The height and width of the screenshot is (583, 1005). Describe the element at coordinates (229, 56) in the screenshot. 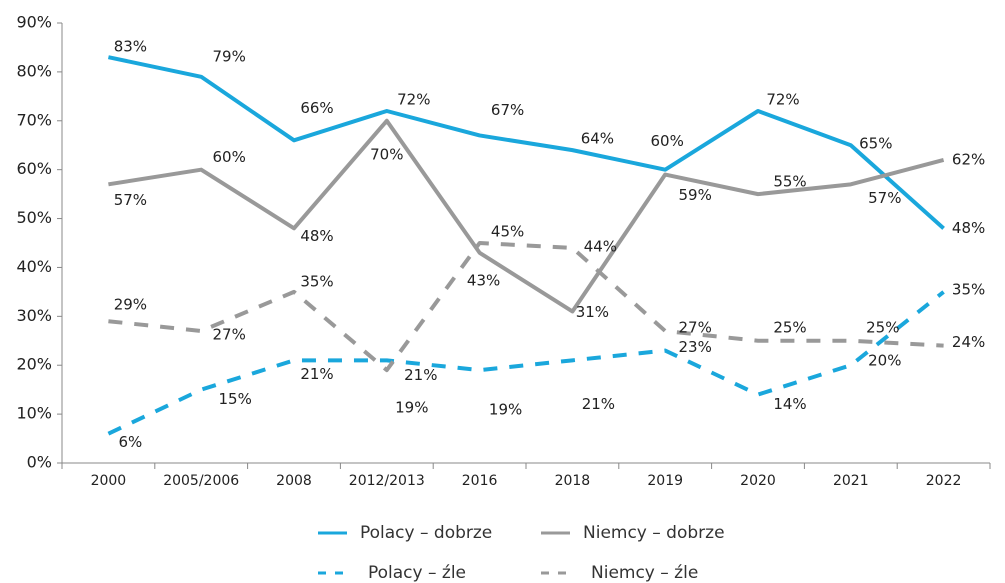

I see `data-label: 79%` at that location.